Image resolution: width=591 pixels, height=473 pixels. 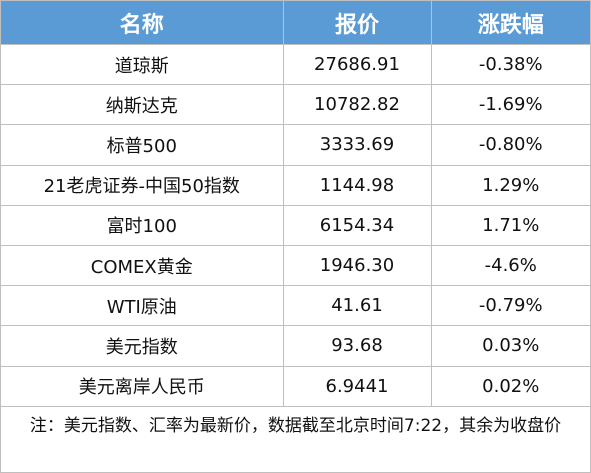 What do you see at coordinates (510, 105) in the screenshot?
I see `table-cell: -1.69%` at bounding box center [510, 105].